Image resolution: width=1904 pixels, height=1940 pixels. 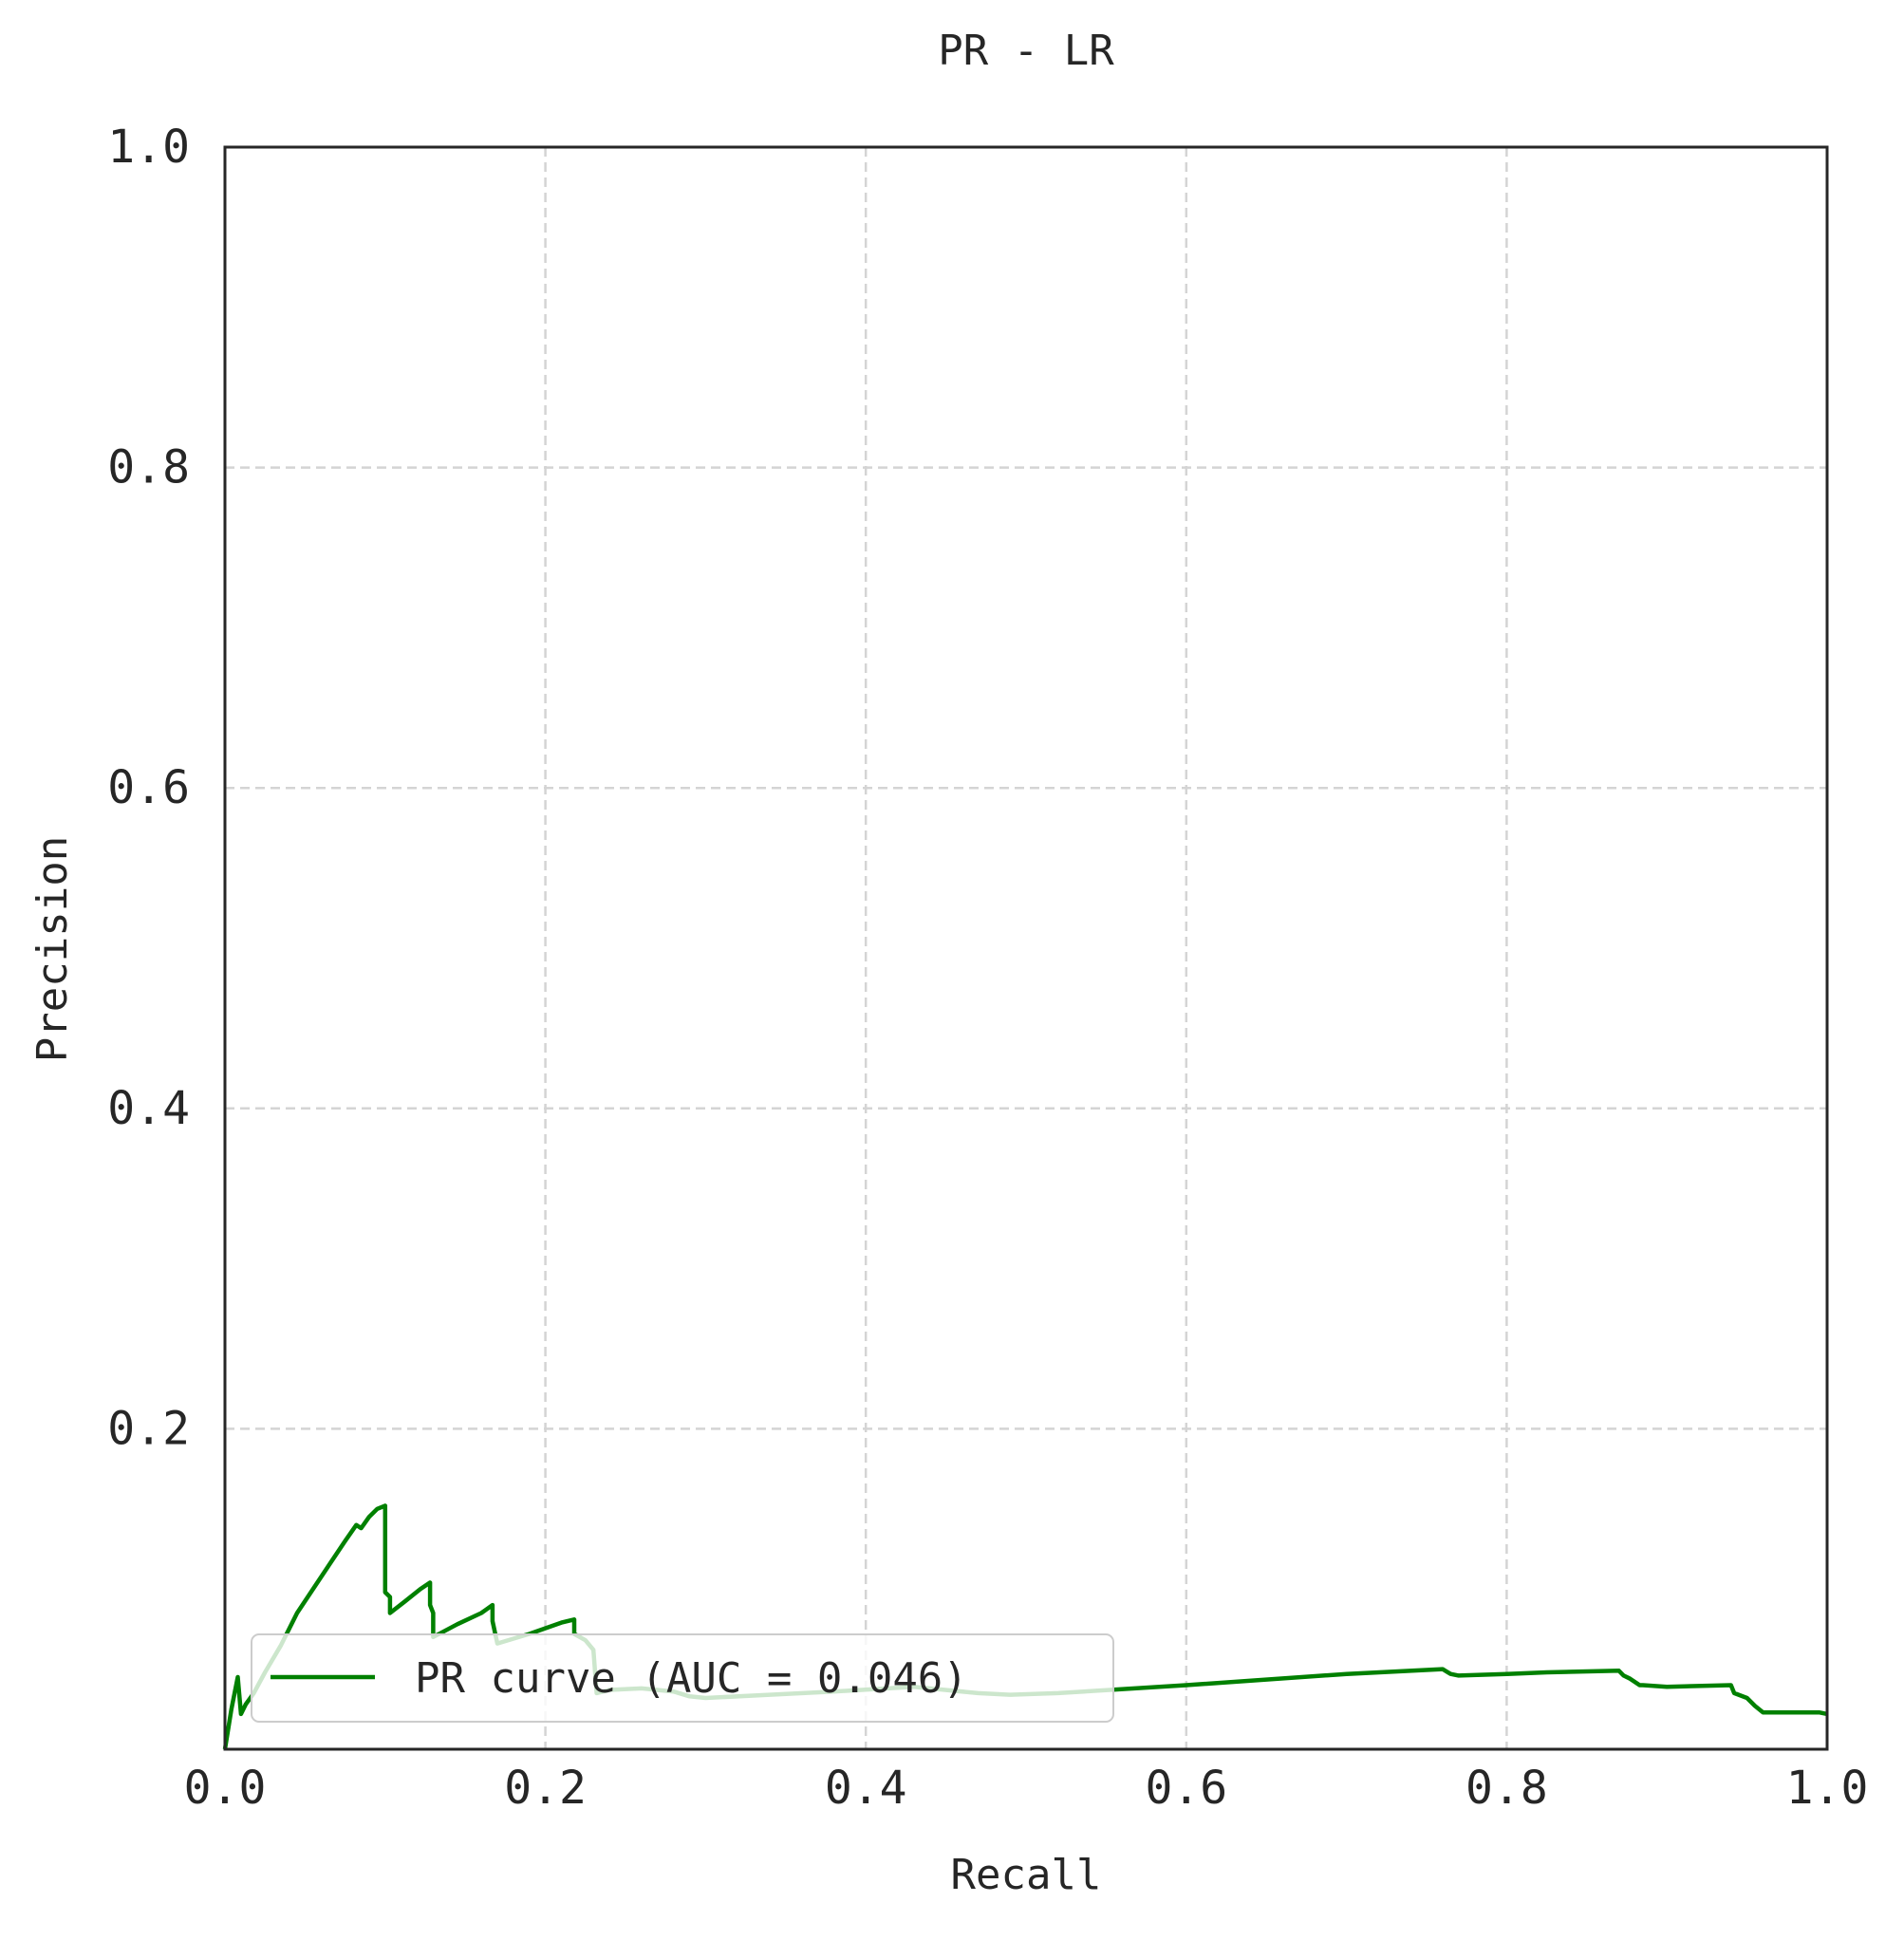 I want to click on y-tick-label: 0.2, so click(x=148, y=1429).